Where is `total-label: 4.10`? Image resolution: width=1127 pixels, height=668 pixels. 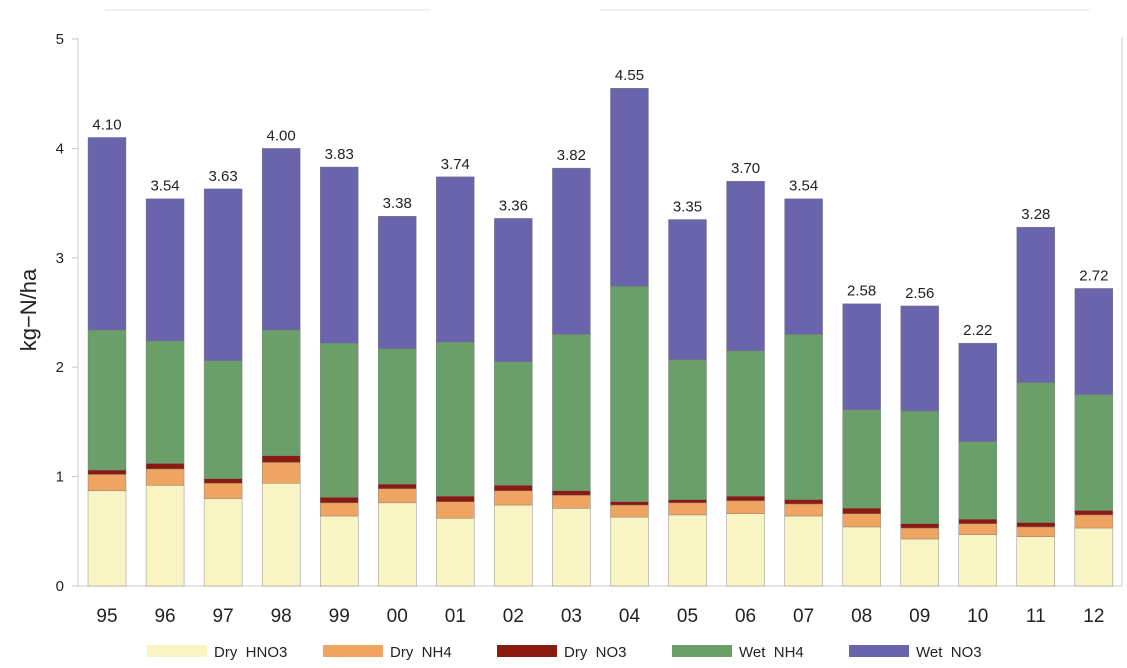 total-label: 4.10 is located at coordinates (106, 124).